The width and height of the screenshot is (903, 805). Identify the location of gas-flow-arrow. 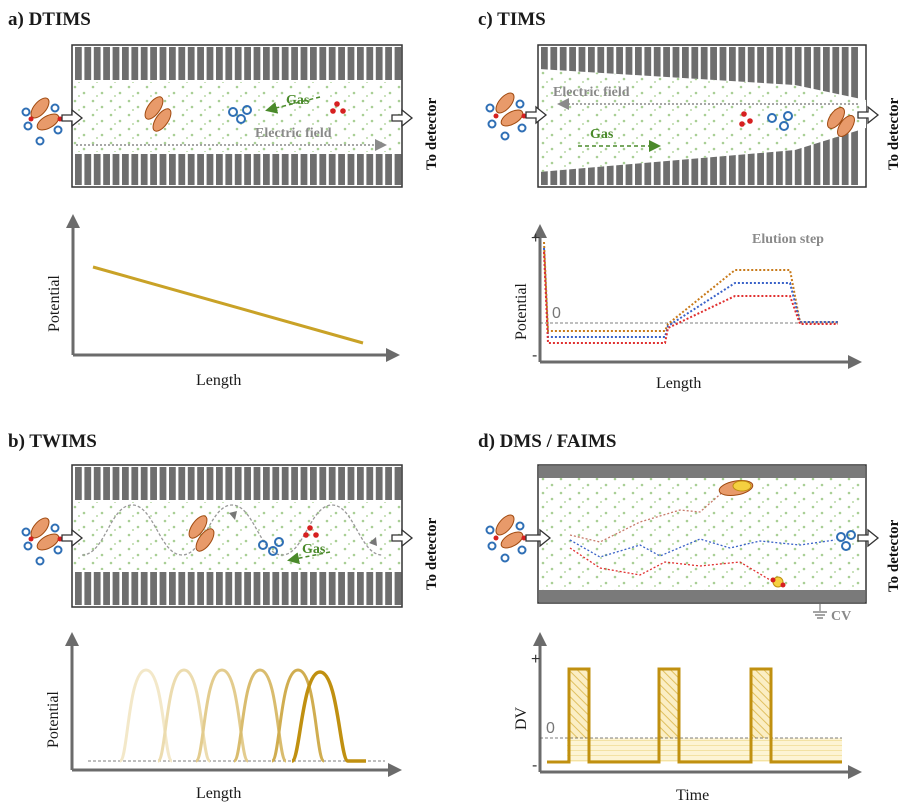
(293, 105).